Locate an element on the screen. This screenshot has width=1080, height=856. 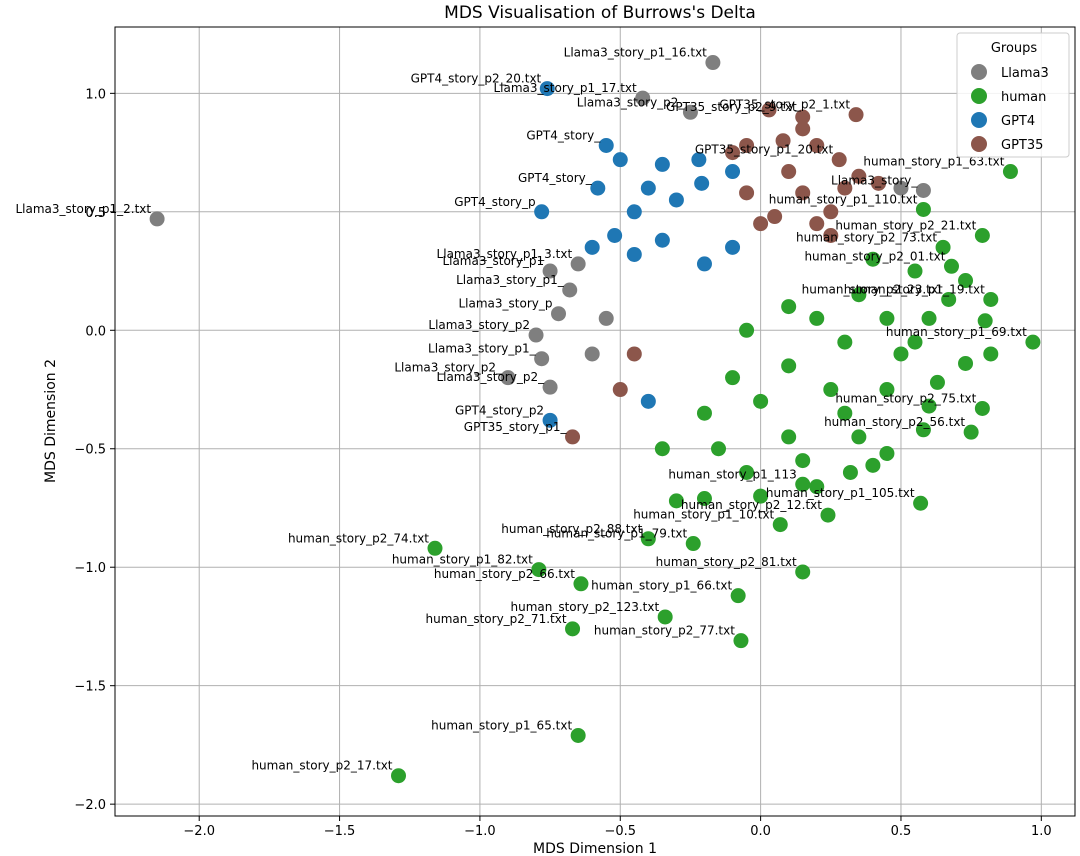
legend-marker-human is located at coordinates (979, 96).